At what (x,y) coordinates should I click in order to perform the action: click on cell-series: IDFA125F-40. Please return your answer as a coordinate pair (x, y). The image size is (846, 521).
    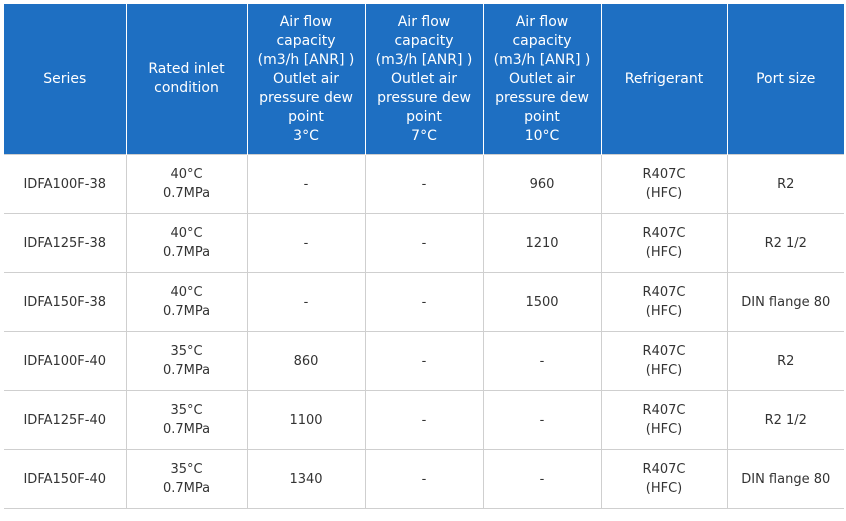
    Looking at the image, I should click on (65, 420).